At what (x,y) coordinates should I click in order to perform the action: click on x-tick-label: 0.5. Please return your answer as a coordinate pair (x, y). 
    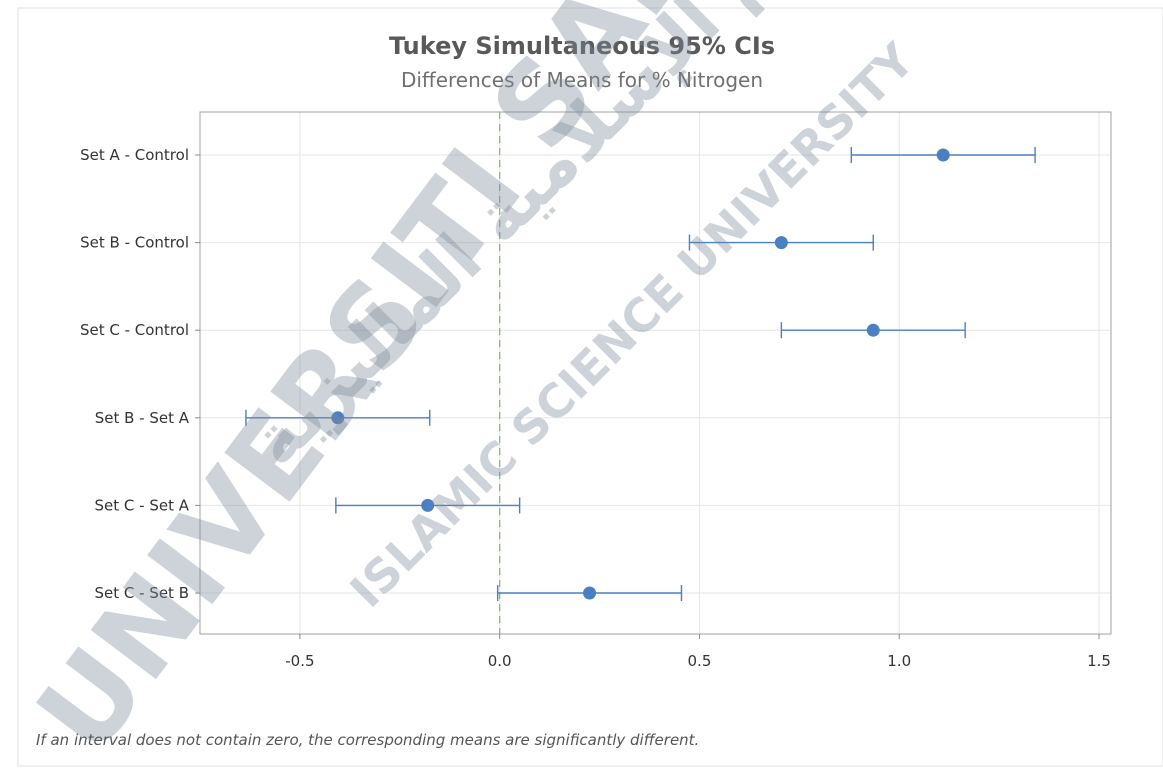
    Looking at the image, I should click on (700, 661).